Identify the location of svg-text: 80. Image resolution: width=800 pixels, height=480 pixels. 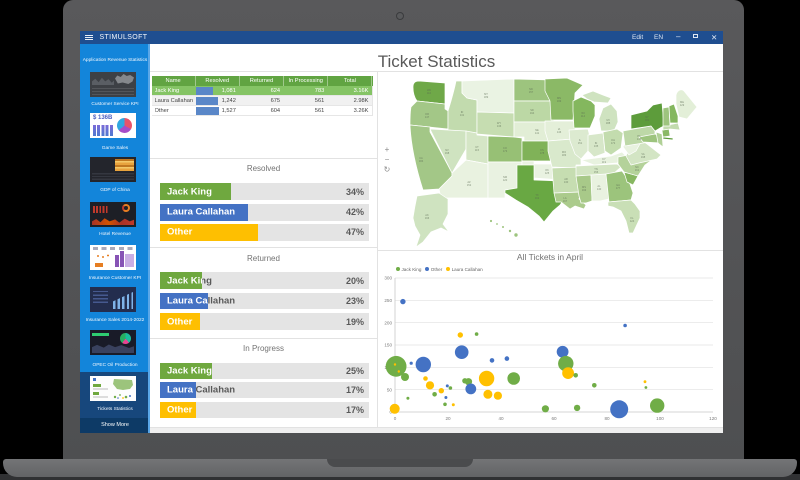
(607, 418).